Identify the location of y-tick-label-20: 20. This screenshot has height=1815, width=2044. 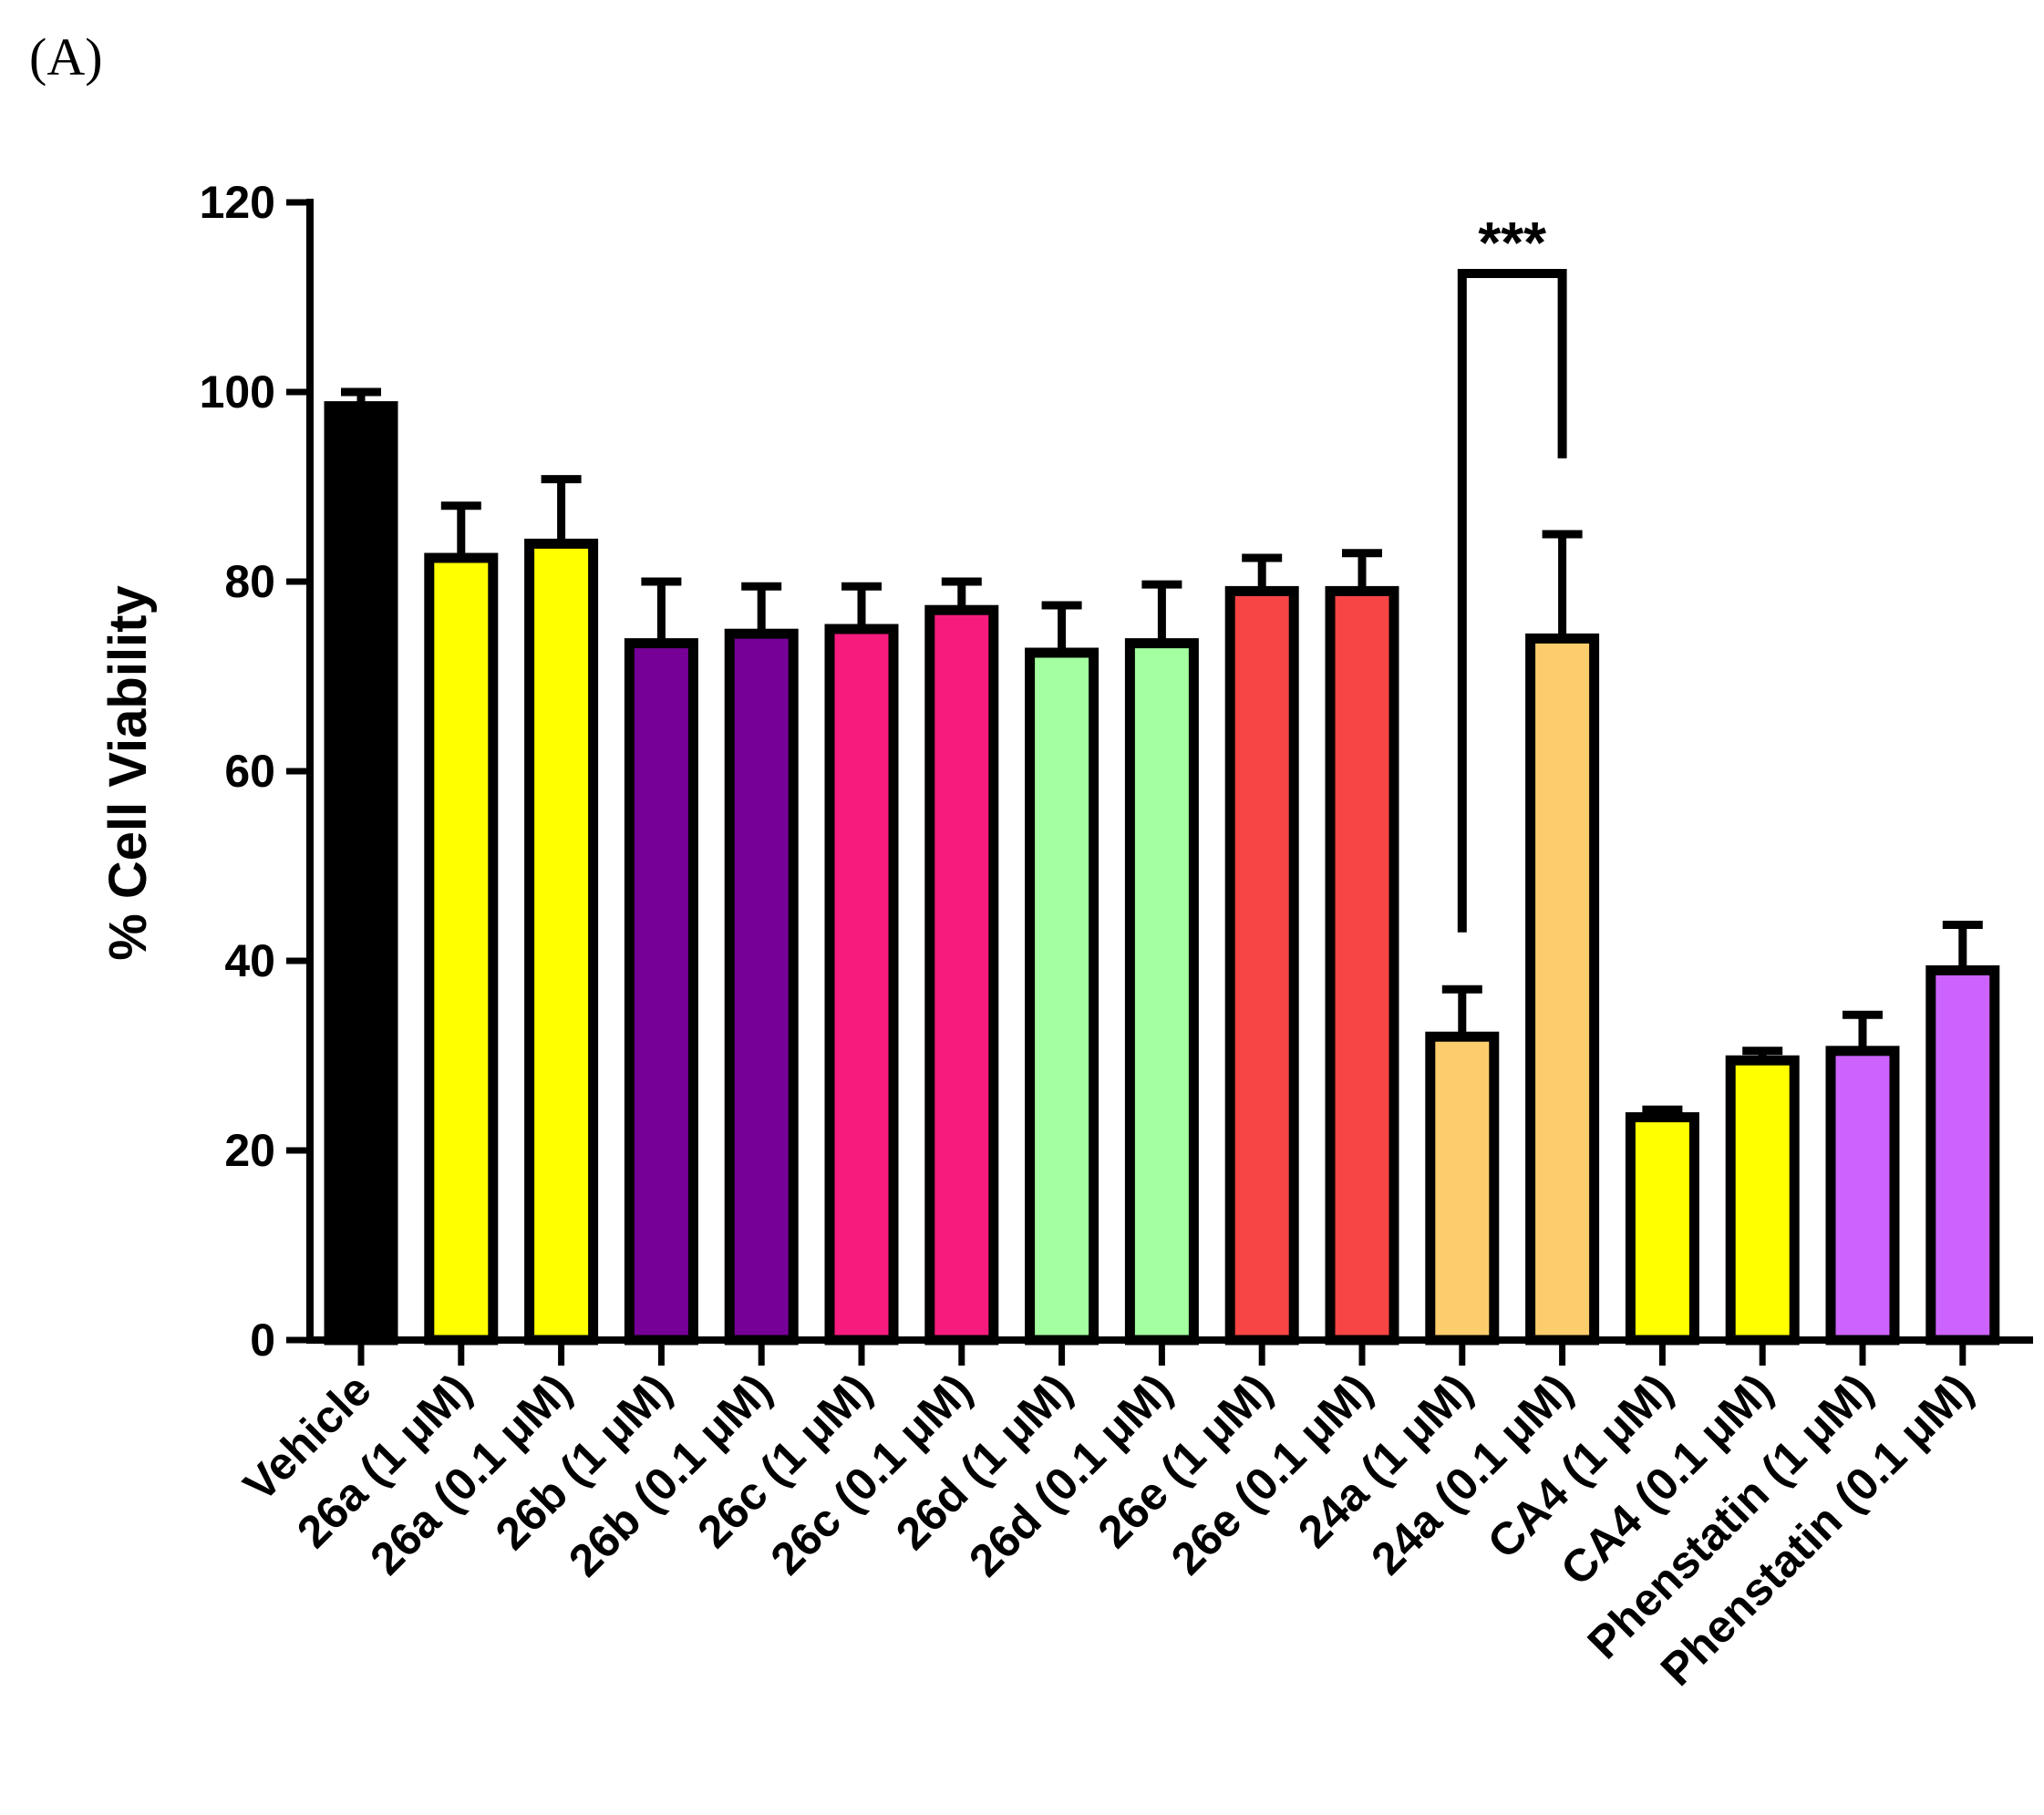
(249, 1150).